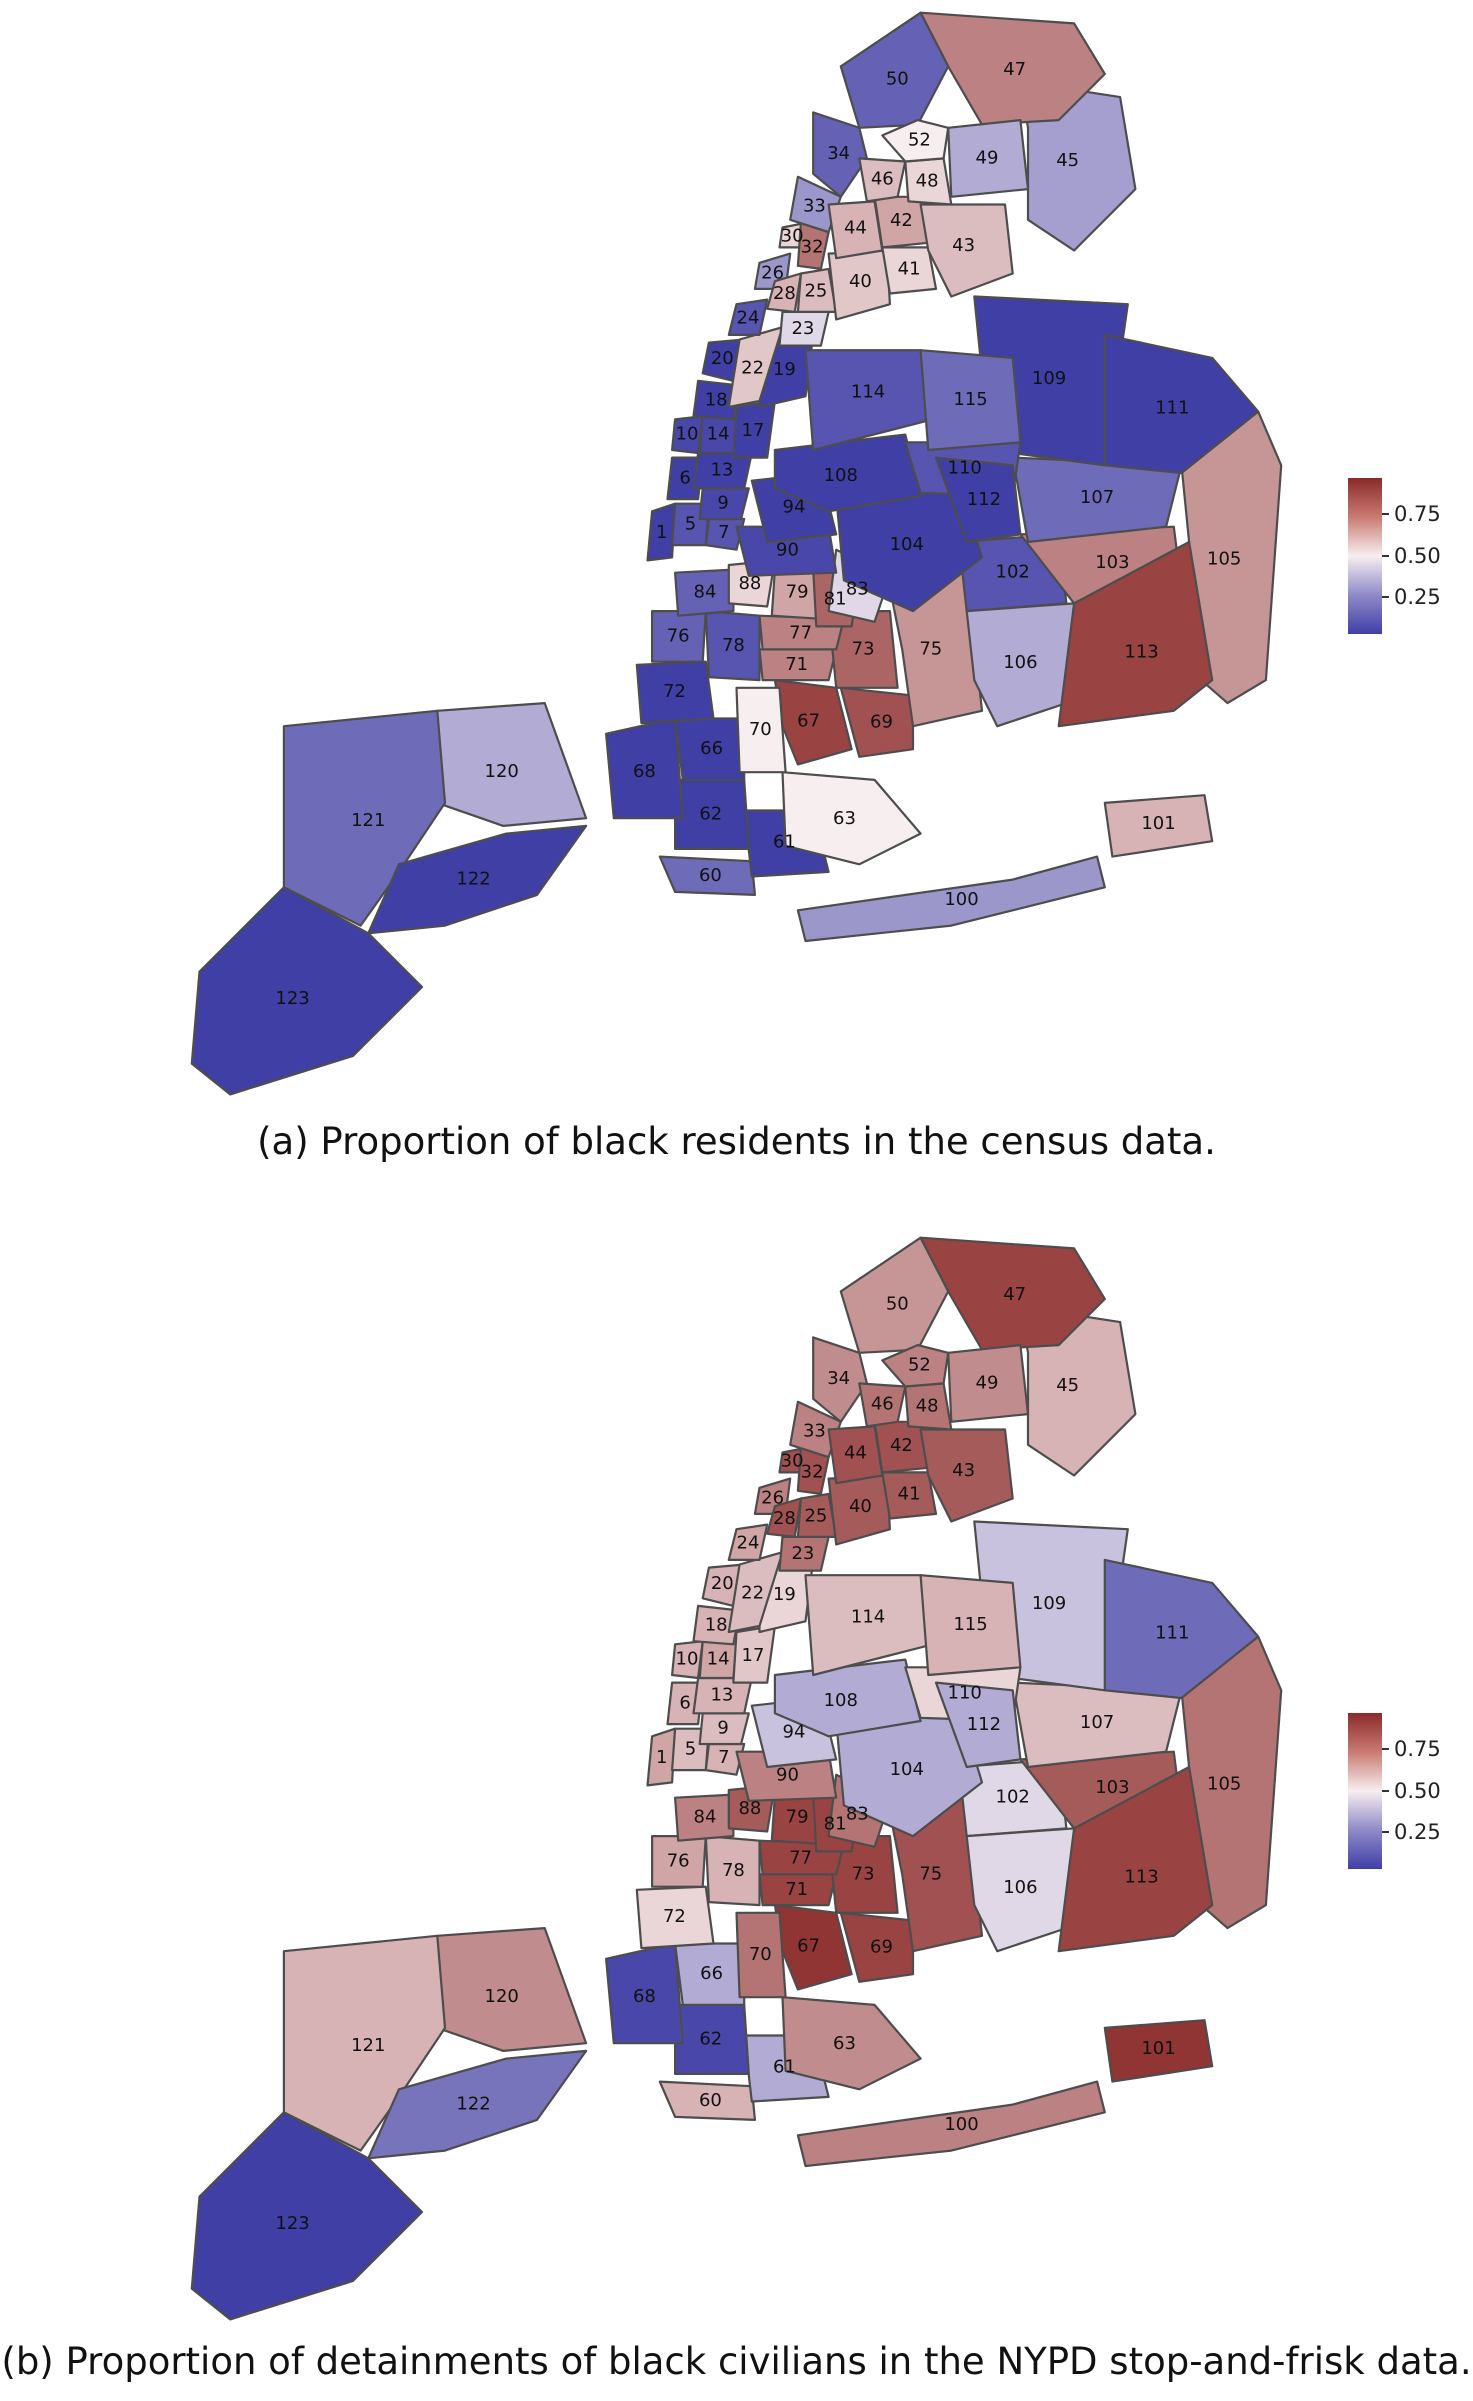  Describe the element at coordinates (857, 589) in the screenshot. I see `precinct-label: 83` at that location.